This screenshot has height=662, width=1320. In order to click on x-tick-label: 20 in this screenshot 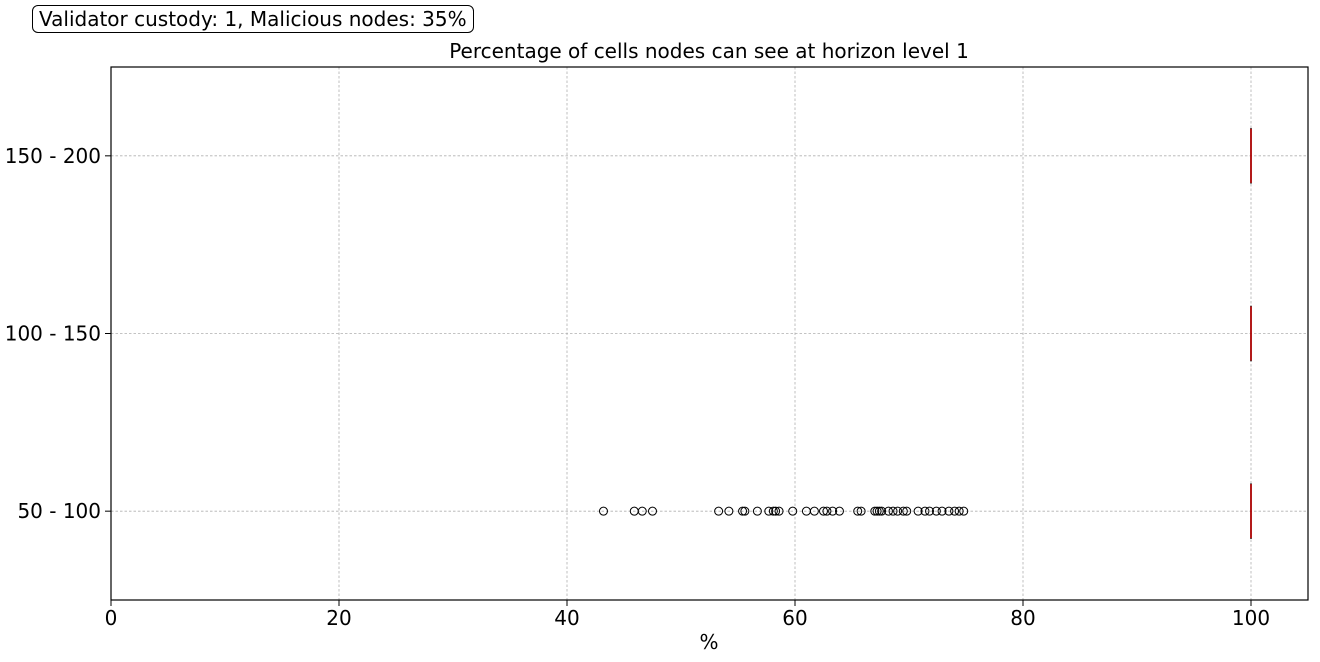, I will do `click(338, 618)`.